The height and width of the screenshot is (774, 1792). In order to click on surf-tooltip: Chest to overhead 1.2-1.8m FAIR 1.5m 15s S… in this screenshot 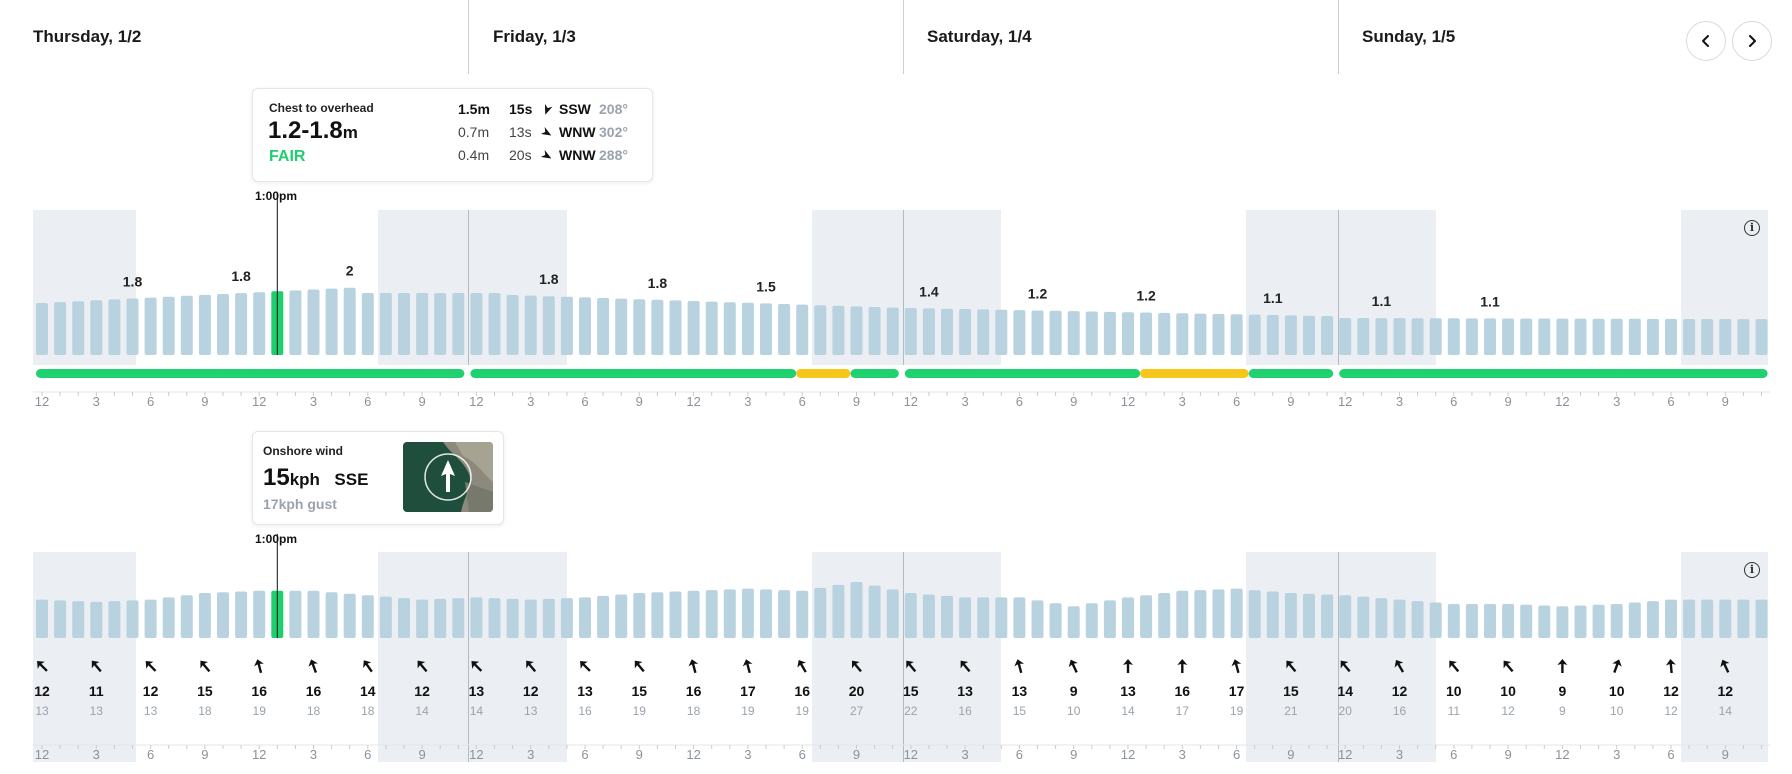, I will do `click(452, 135)`.